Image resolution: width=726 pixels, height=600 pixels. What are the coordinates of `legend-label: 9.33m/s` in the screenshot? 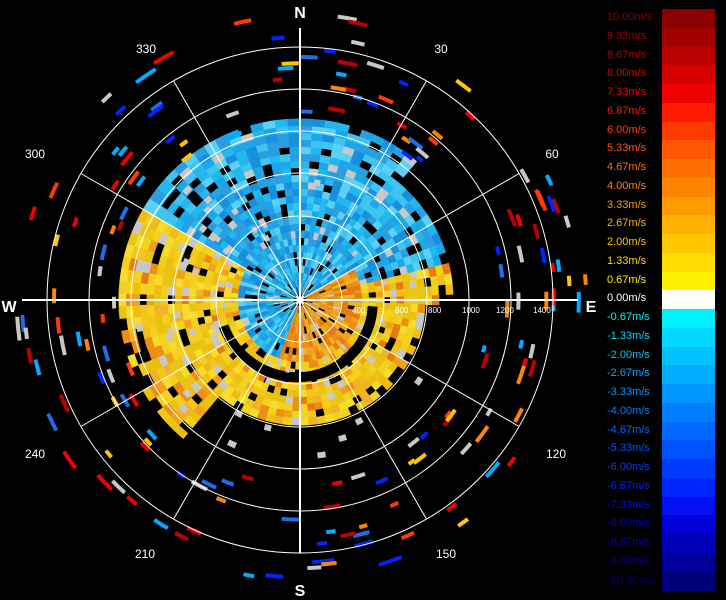 It's located at (627, 35).